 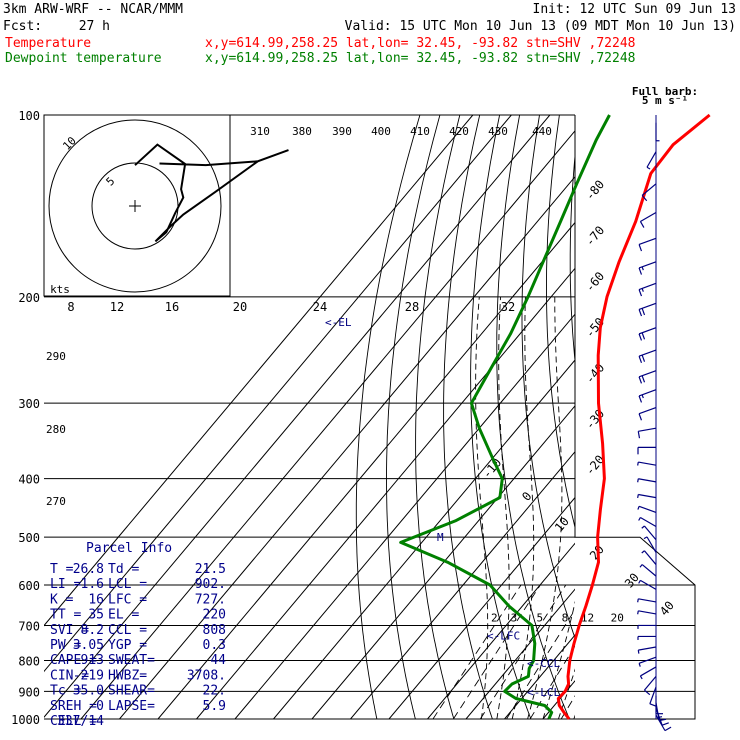 What do you see at coordinates (123, 569) in the screenshot?
I see `parcel-row-0-col-2: Td =` at bounding box center [123, 569].